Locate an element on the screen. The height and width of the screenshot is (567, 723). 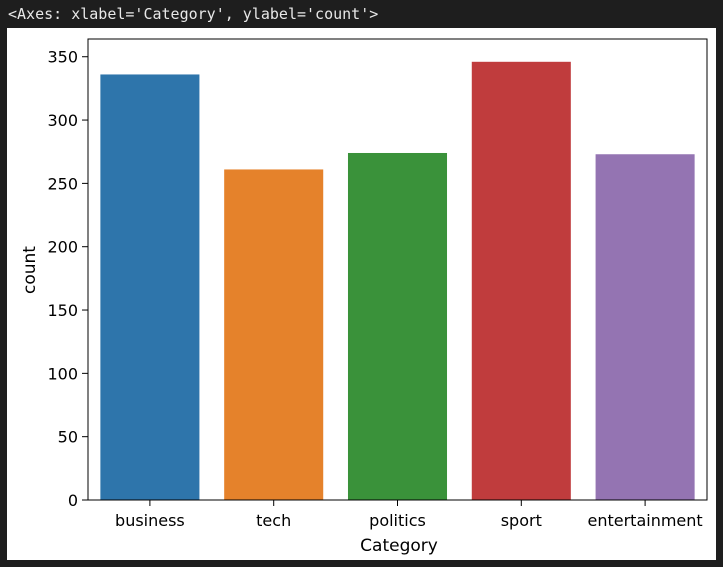
x-tick-label-entertainment: entertainment is located at coordinates (645, 520).